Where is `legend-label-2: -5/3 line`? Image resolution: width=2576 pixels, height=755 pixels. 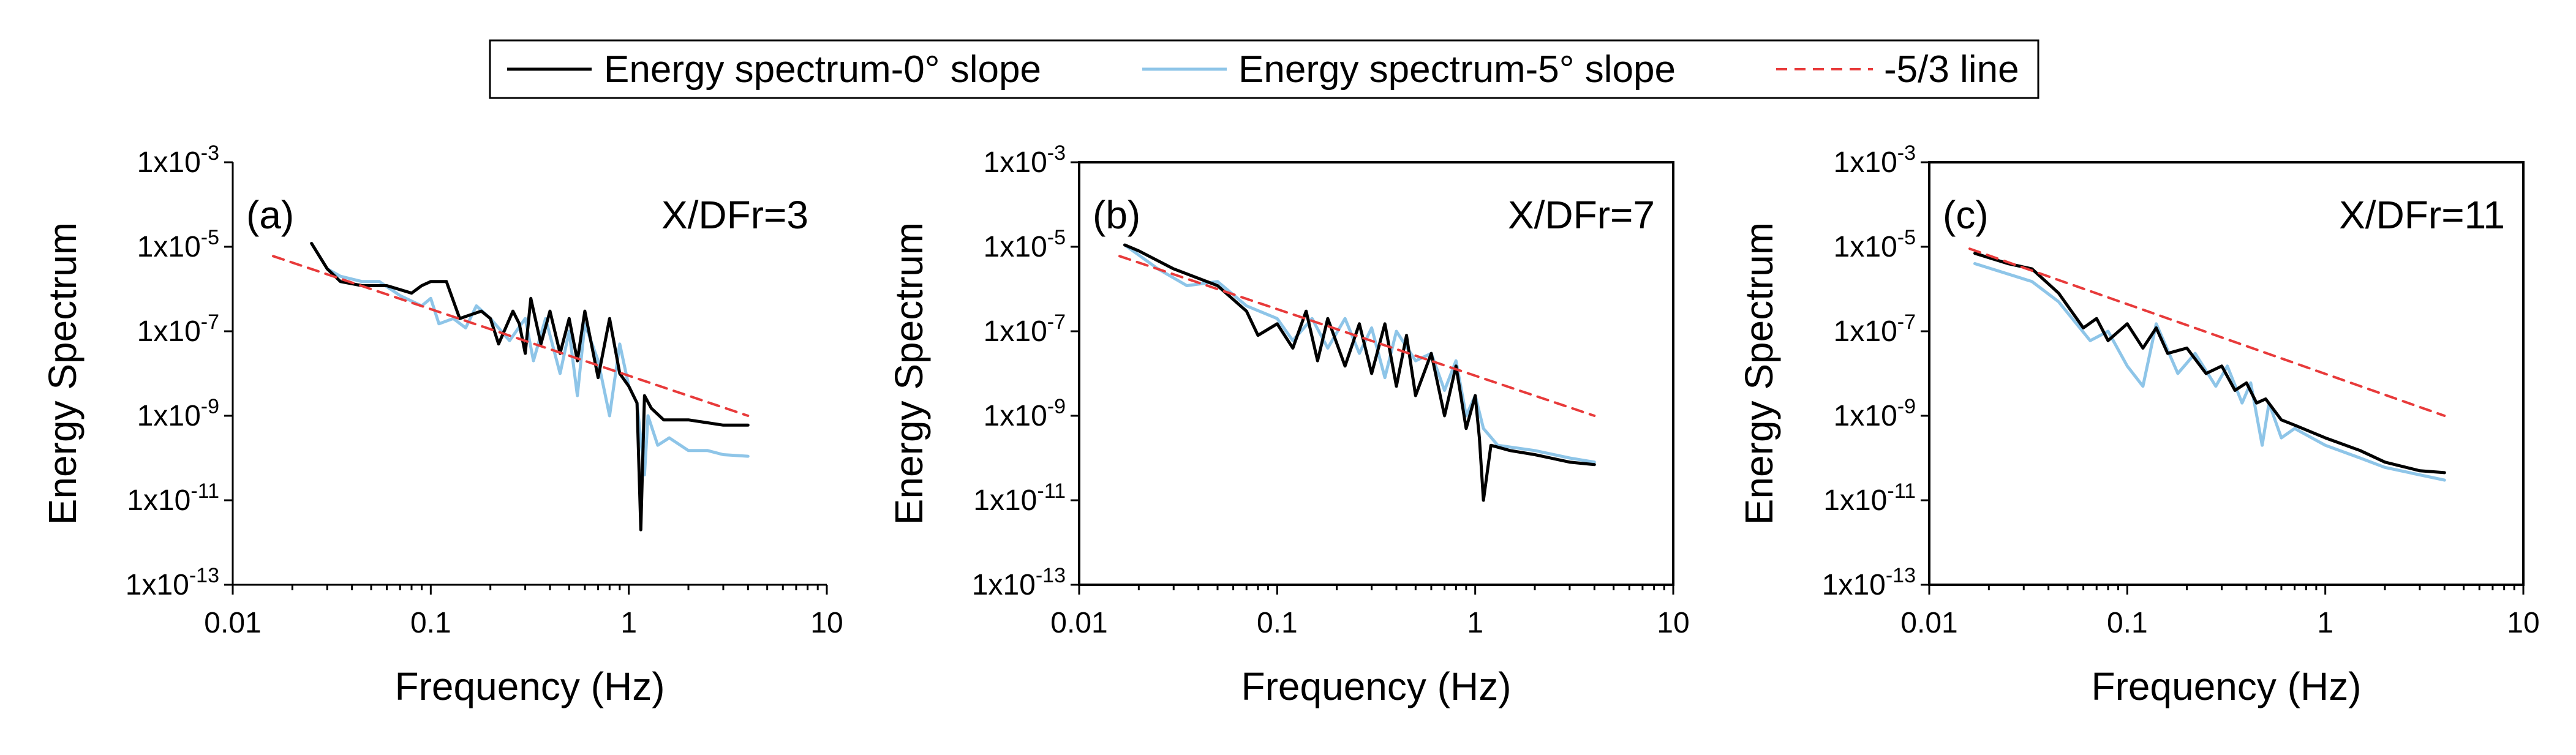
legend-label-2: -5/3 line is located at coordinates (1951, 69).